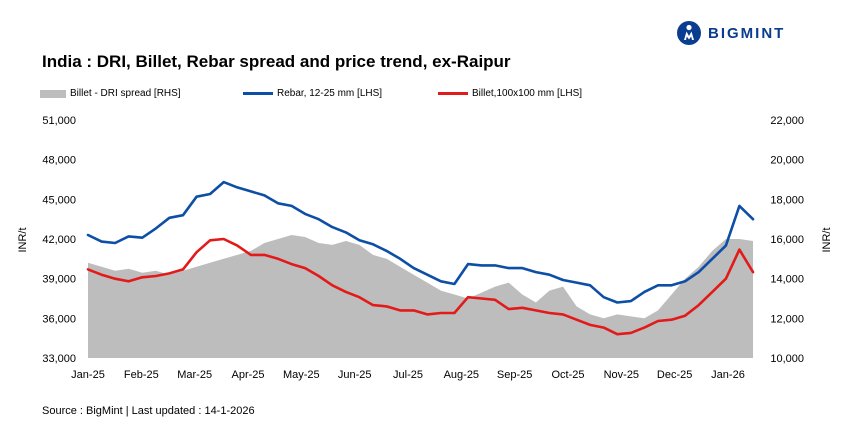 The width and height of the screenshot is (859, 432). What do you see at coordinates (514, 375) in the screenshot?
I see `x-tick: Sep-25` at bounding box center [514, 375].